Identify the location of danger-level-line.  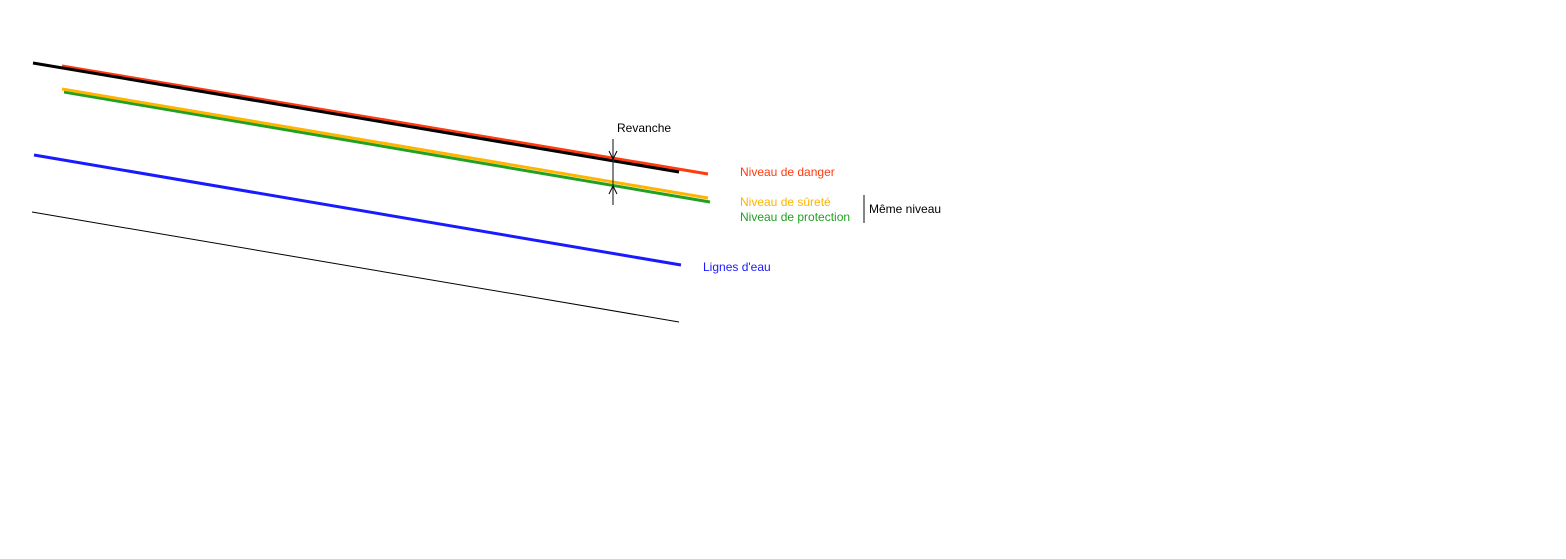
(385, 120).